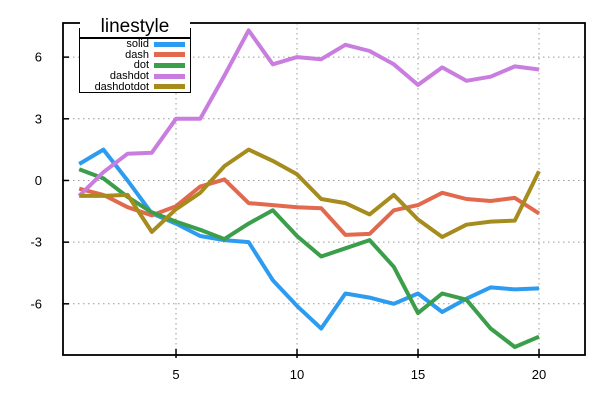 The image size is (600, 400). I want to click on x-tick-label: 10, so click(297, 374).